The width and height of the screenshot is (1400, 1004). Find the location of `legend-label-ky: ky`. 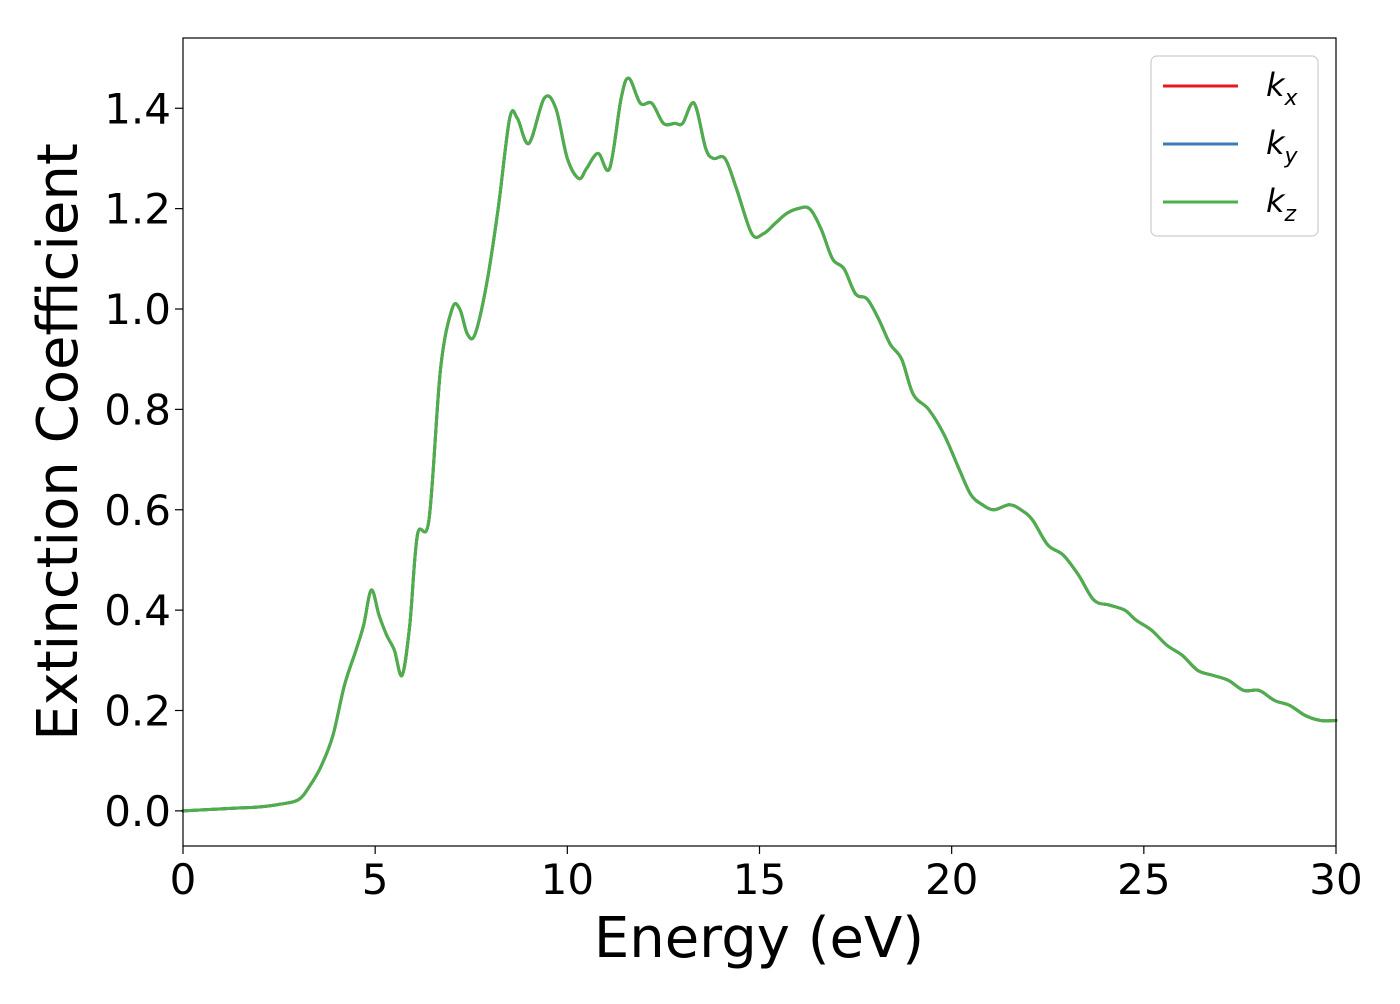

legend-label-ky: ky is located at coordinates (1282, 146).